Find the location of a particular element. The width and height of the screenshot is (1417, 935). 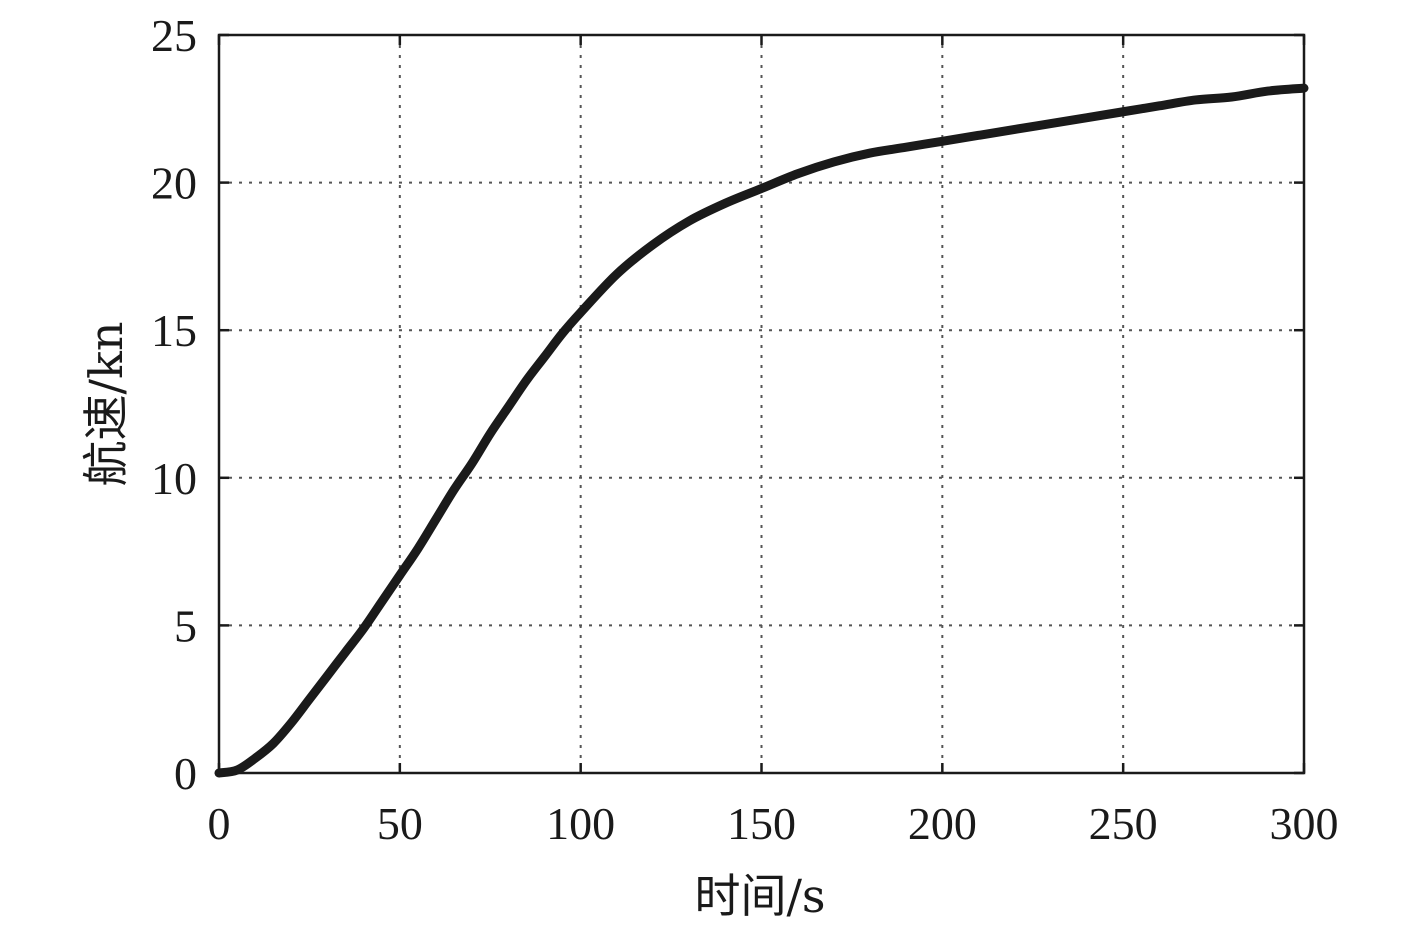

x-tick-label: 200 is located at coordinates (942, 823).